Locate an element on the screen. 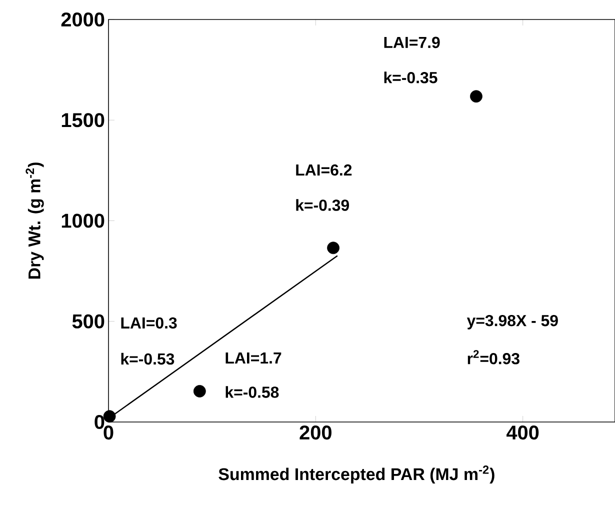  x-tick-label: 400 is located at coordinates (522, 433).